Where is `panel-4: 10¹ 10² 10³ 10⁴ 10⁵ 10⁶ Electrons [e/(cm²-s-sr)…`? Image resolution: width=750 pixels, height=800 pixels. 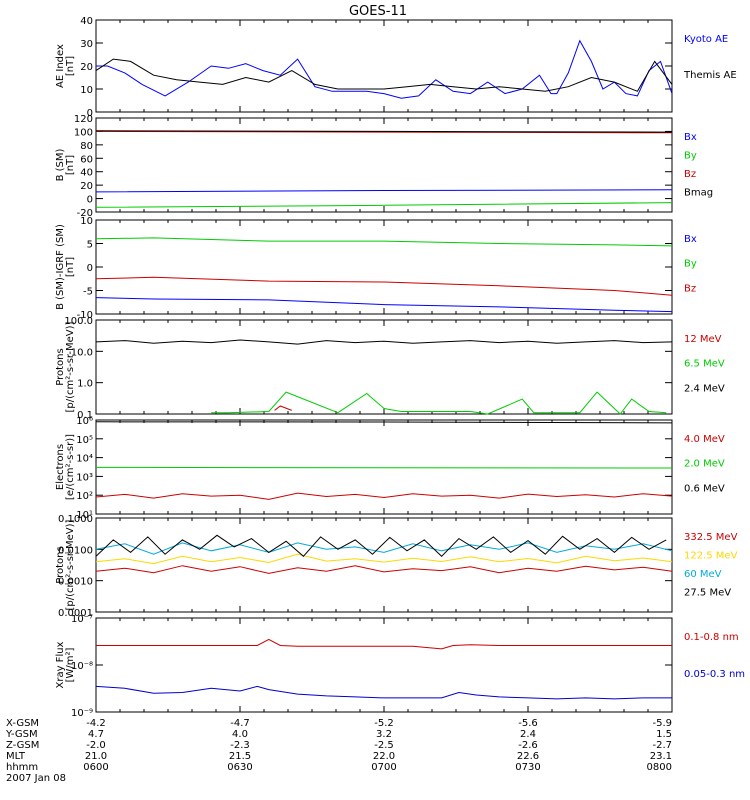
panel-4: 10¹ 10² 10³ 10⁴ 10⁵ 10⁶ Electrons [e/(cm²-s-sr)… is located at coordinates (390, 468).